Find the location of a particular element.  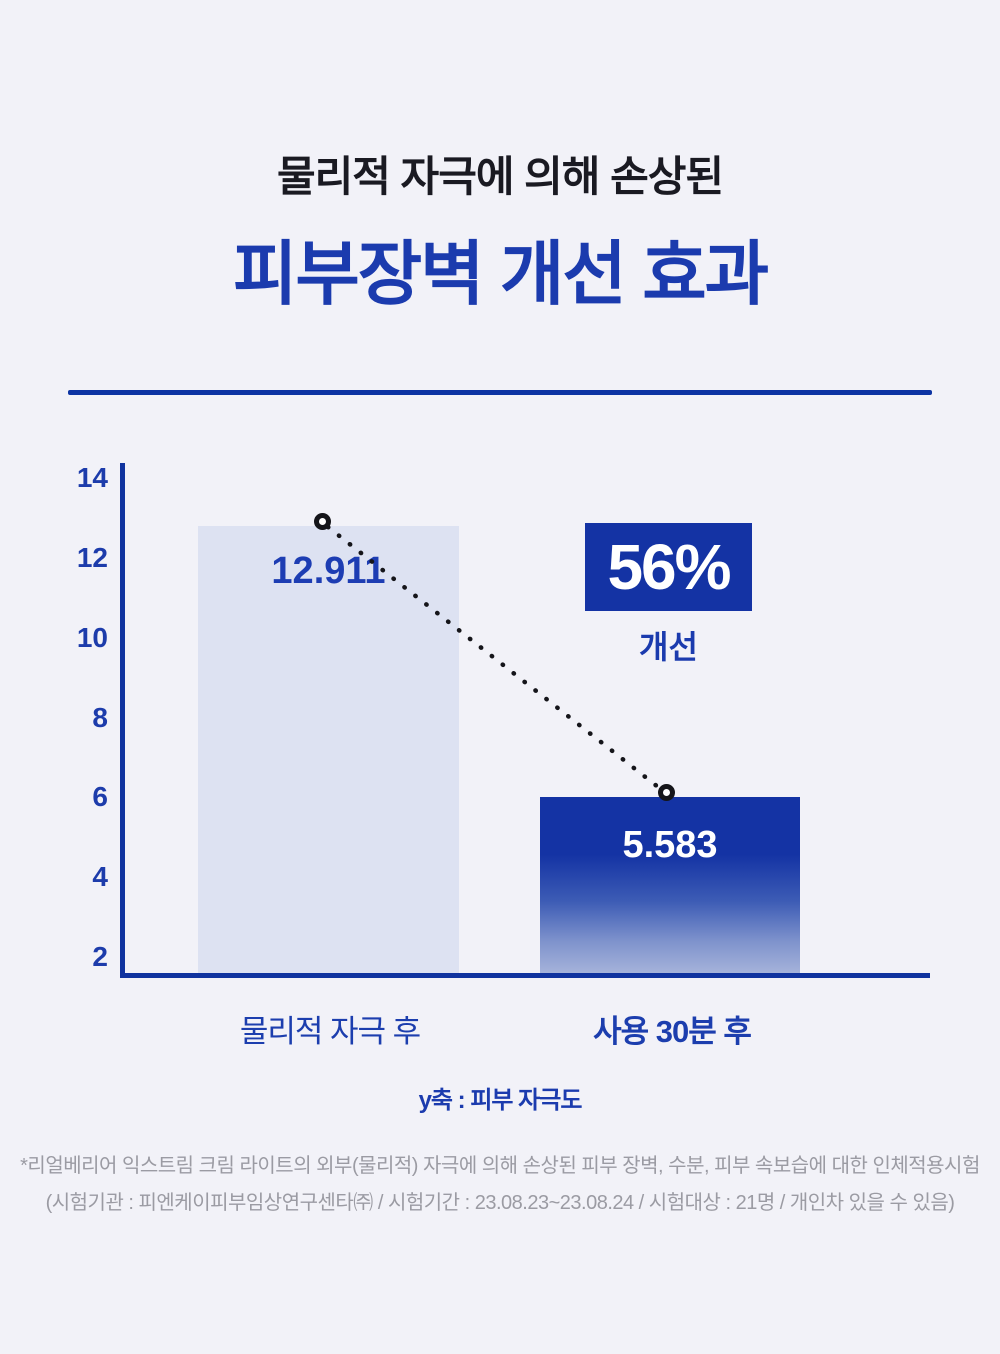

improvement-badge: 56% is located at coordinates (668, 567).